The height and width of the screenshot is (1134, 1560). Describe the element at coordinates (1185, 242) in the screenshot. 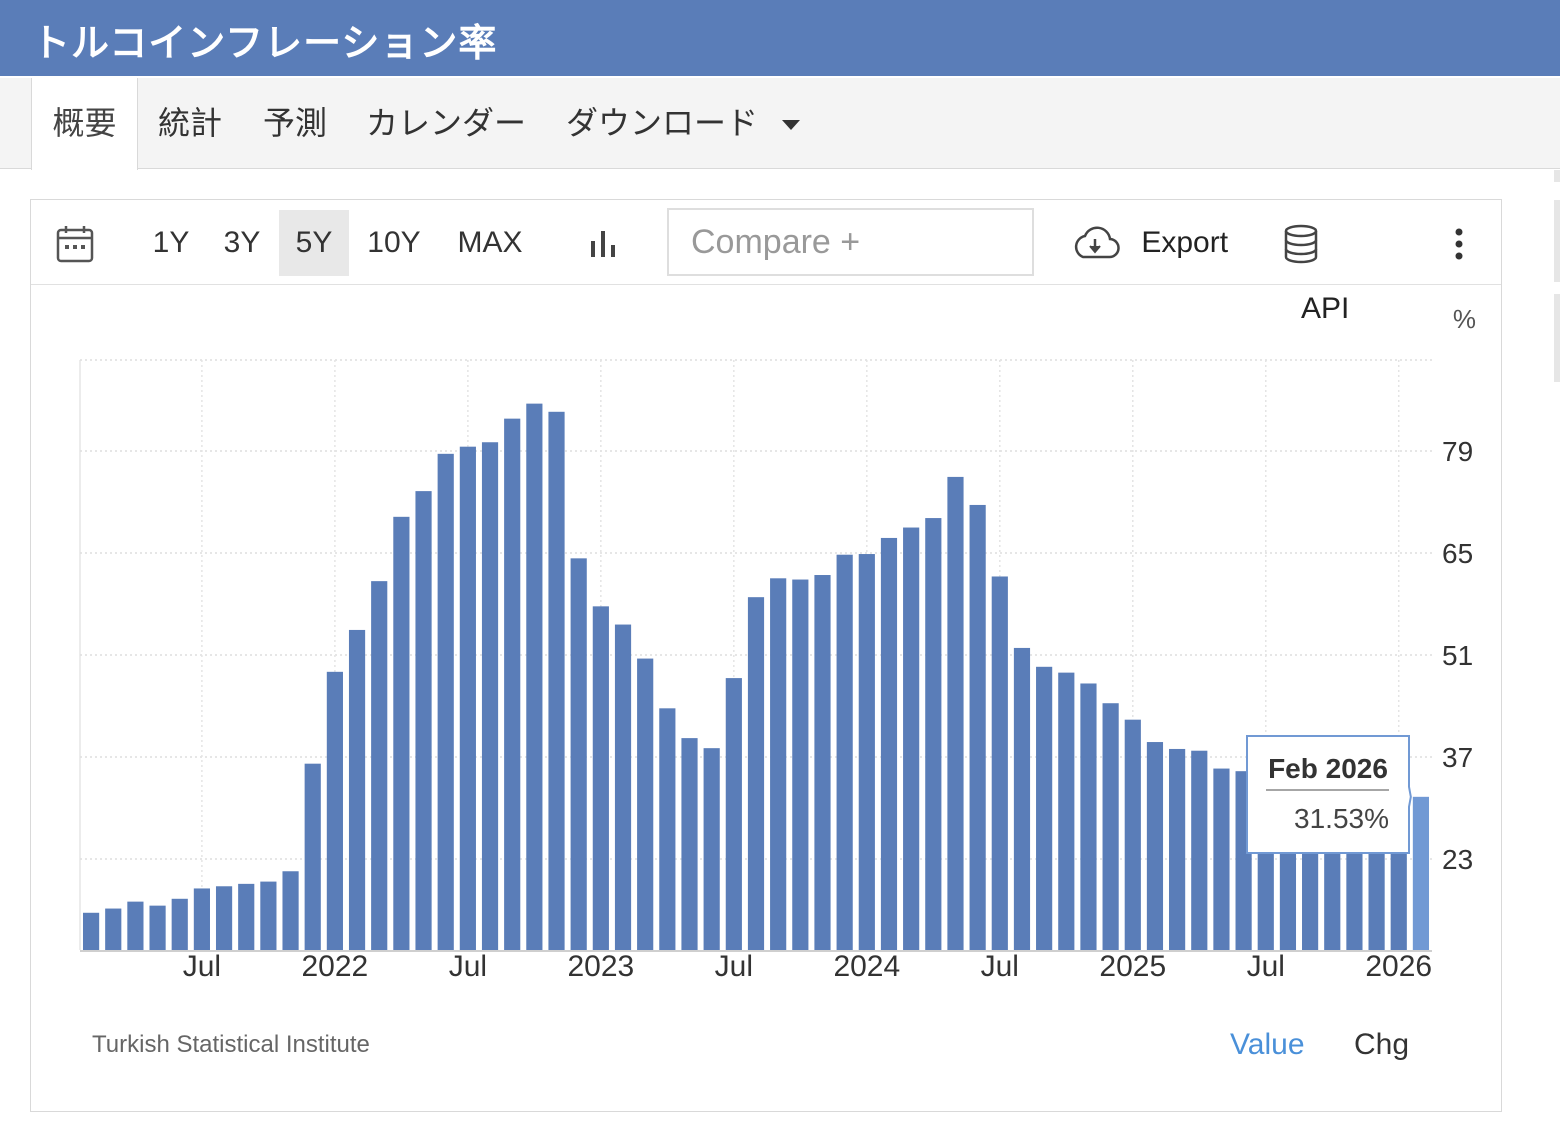

I see `export-label: Export` at that location.